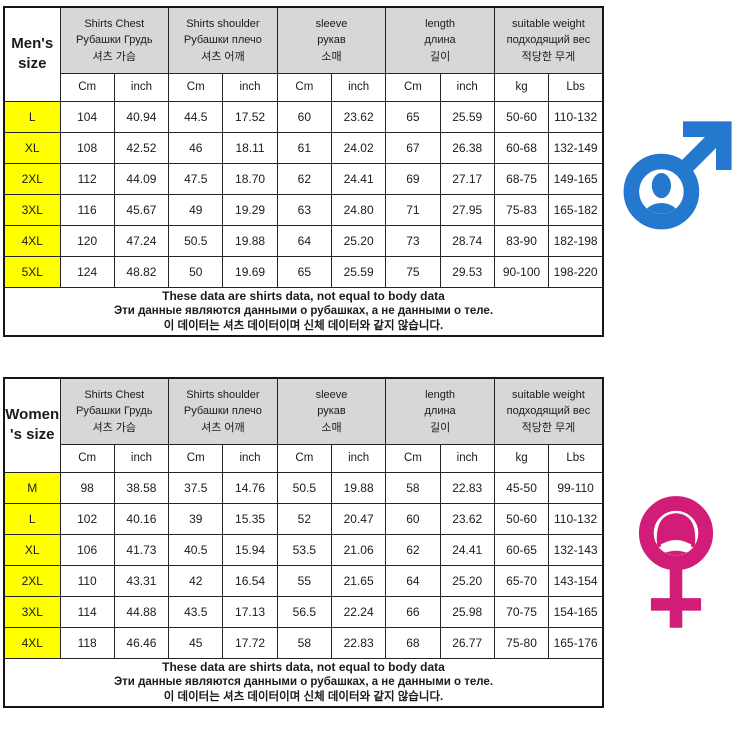 The height and width of the screenshot is (740, 740). What do you see at coordinates (358, 518) in the screenshot?
I see `value-cell: 20.47` at bounding box center [358, 518].